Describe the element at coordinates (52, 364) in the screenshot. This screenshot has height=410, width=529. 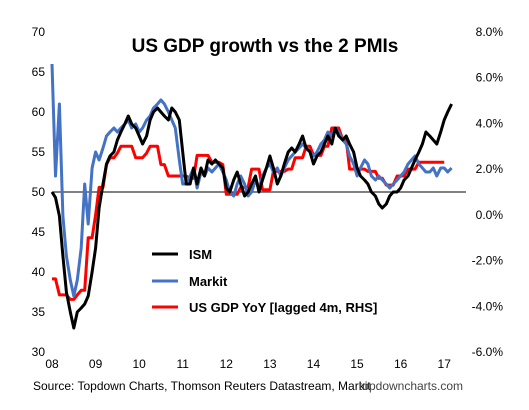
I see `x-tick-label: 08` at that location.